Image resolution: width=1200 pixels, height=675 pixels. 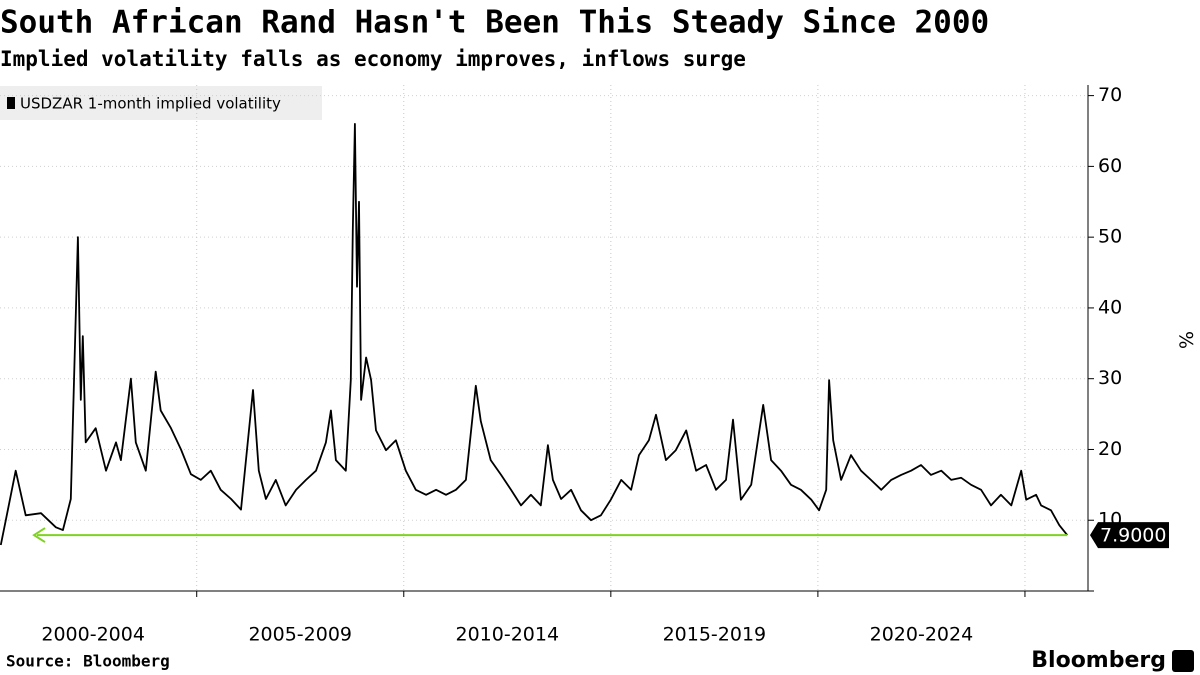 I want to click on arrow-head, so click(x=39, y=535).